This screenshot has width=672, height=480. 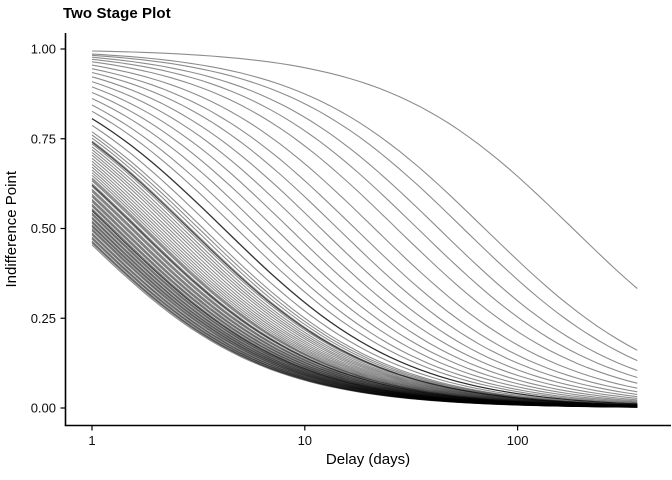 I want to click on y-tick-label: 1.00, so click(x=43, y=49).